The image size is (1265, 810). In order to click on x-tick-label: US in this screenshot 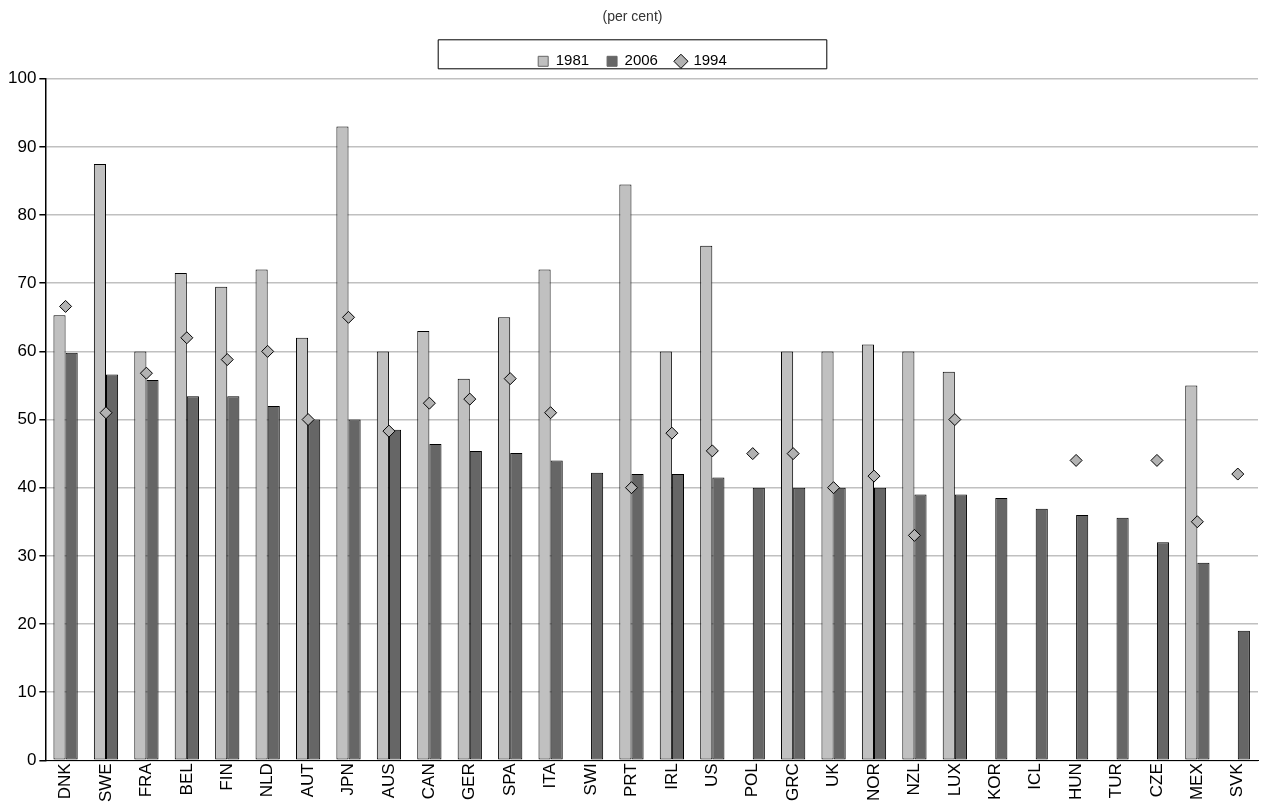, I will do `click(711, 775)`.